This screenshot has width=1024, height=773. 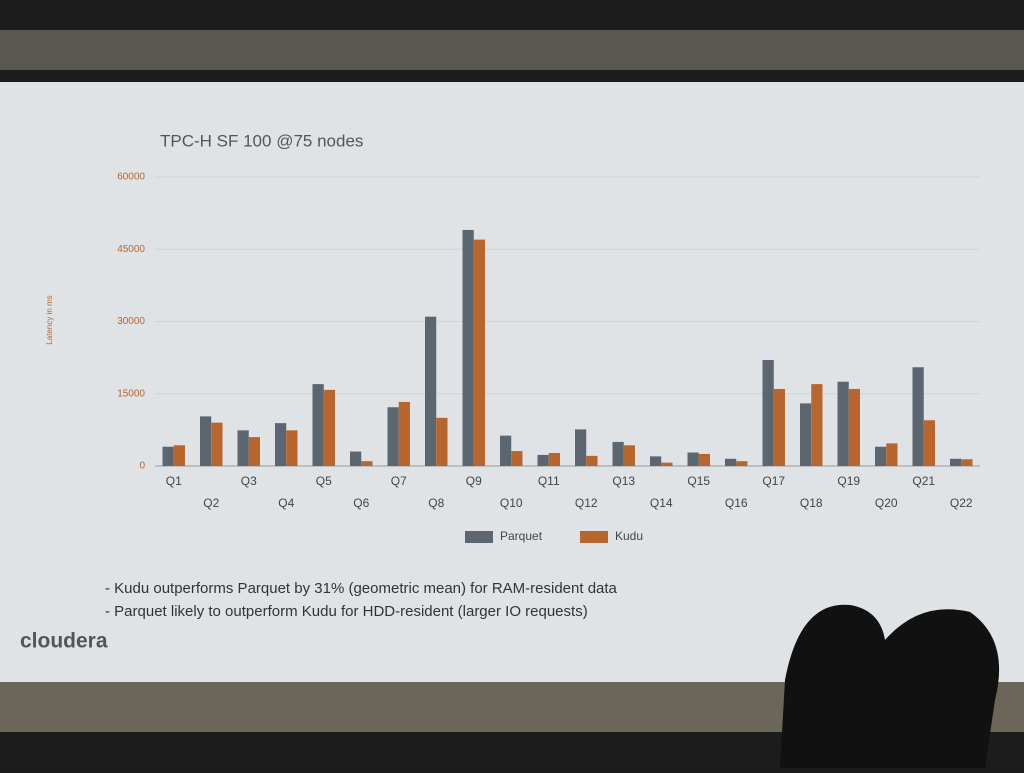 What do you see at coordinates (174, 481) in the screenshot?
I see `x-tick-label: Q1` at bounding box center [174, 481].